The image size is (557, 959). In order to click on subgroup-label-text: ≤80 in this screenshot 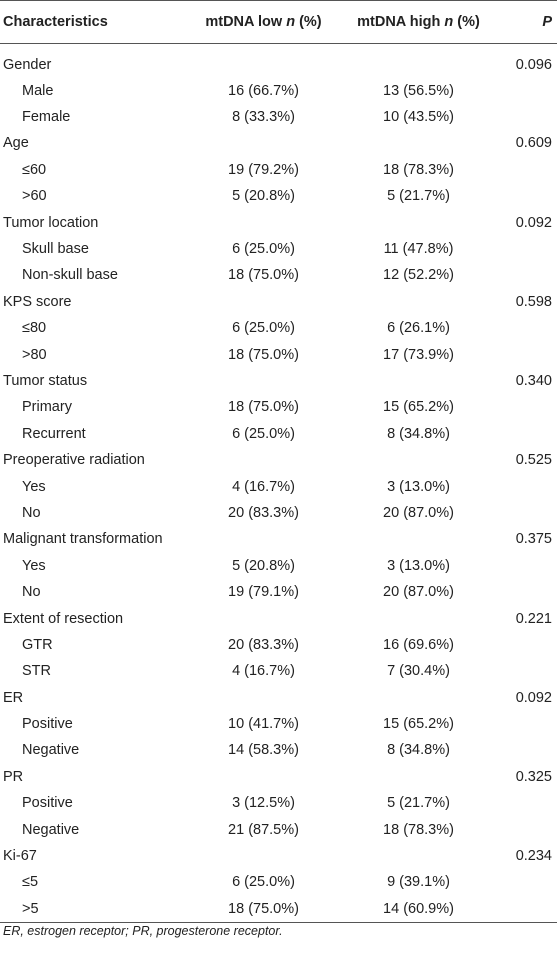, I will do `click(34, 328)`.